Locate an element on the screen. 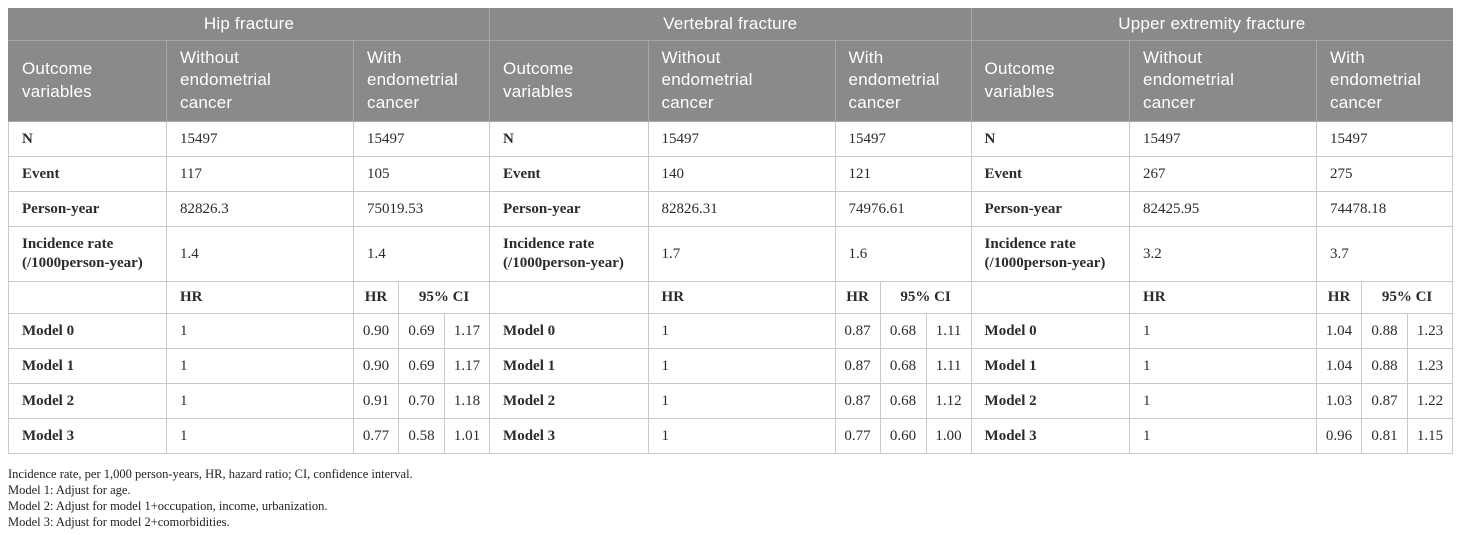 The width and height of the screenshot is (1460, 535). cell-ci-high: 1.01 is located at coordinates (467, 436).